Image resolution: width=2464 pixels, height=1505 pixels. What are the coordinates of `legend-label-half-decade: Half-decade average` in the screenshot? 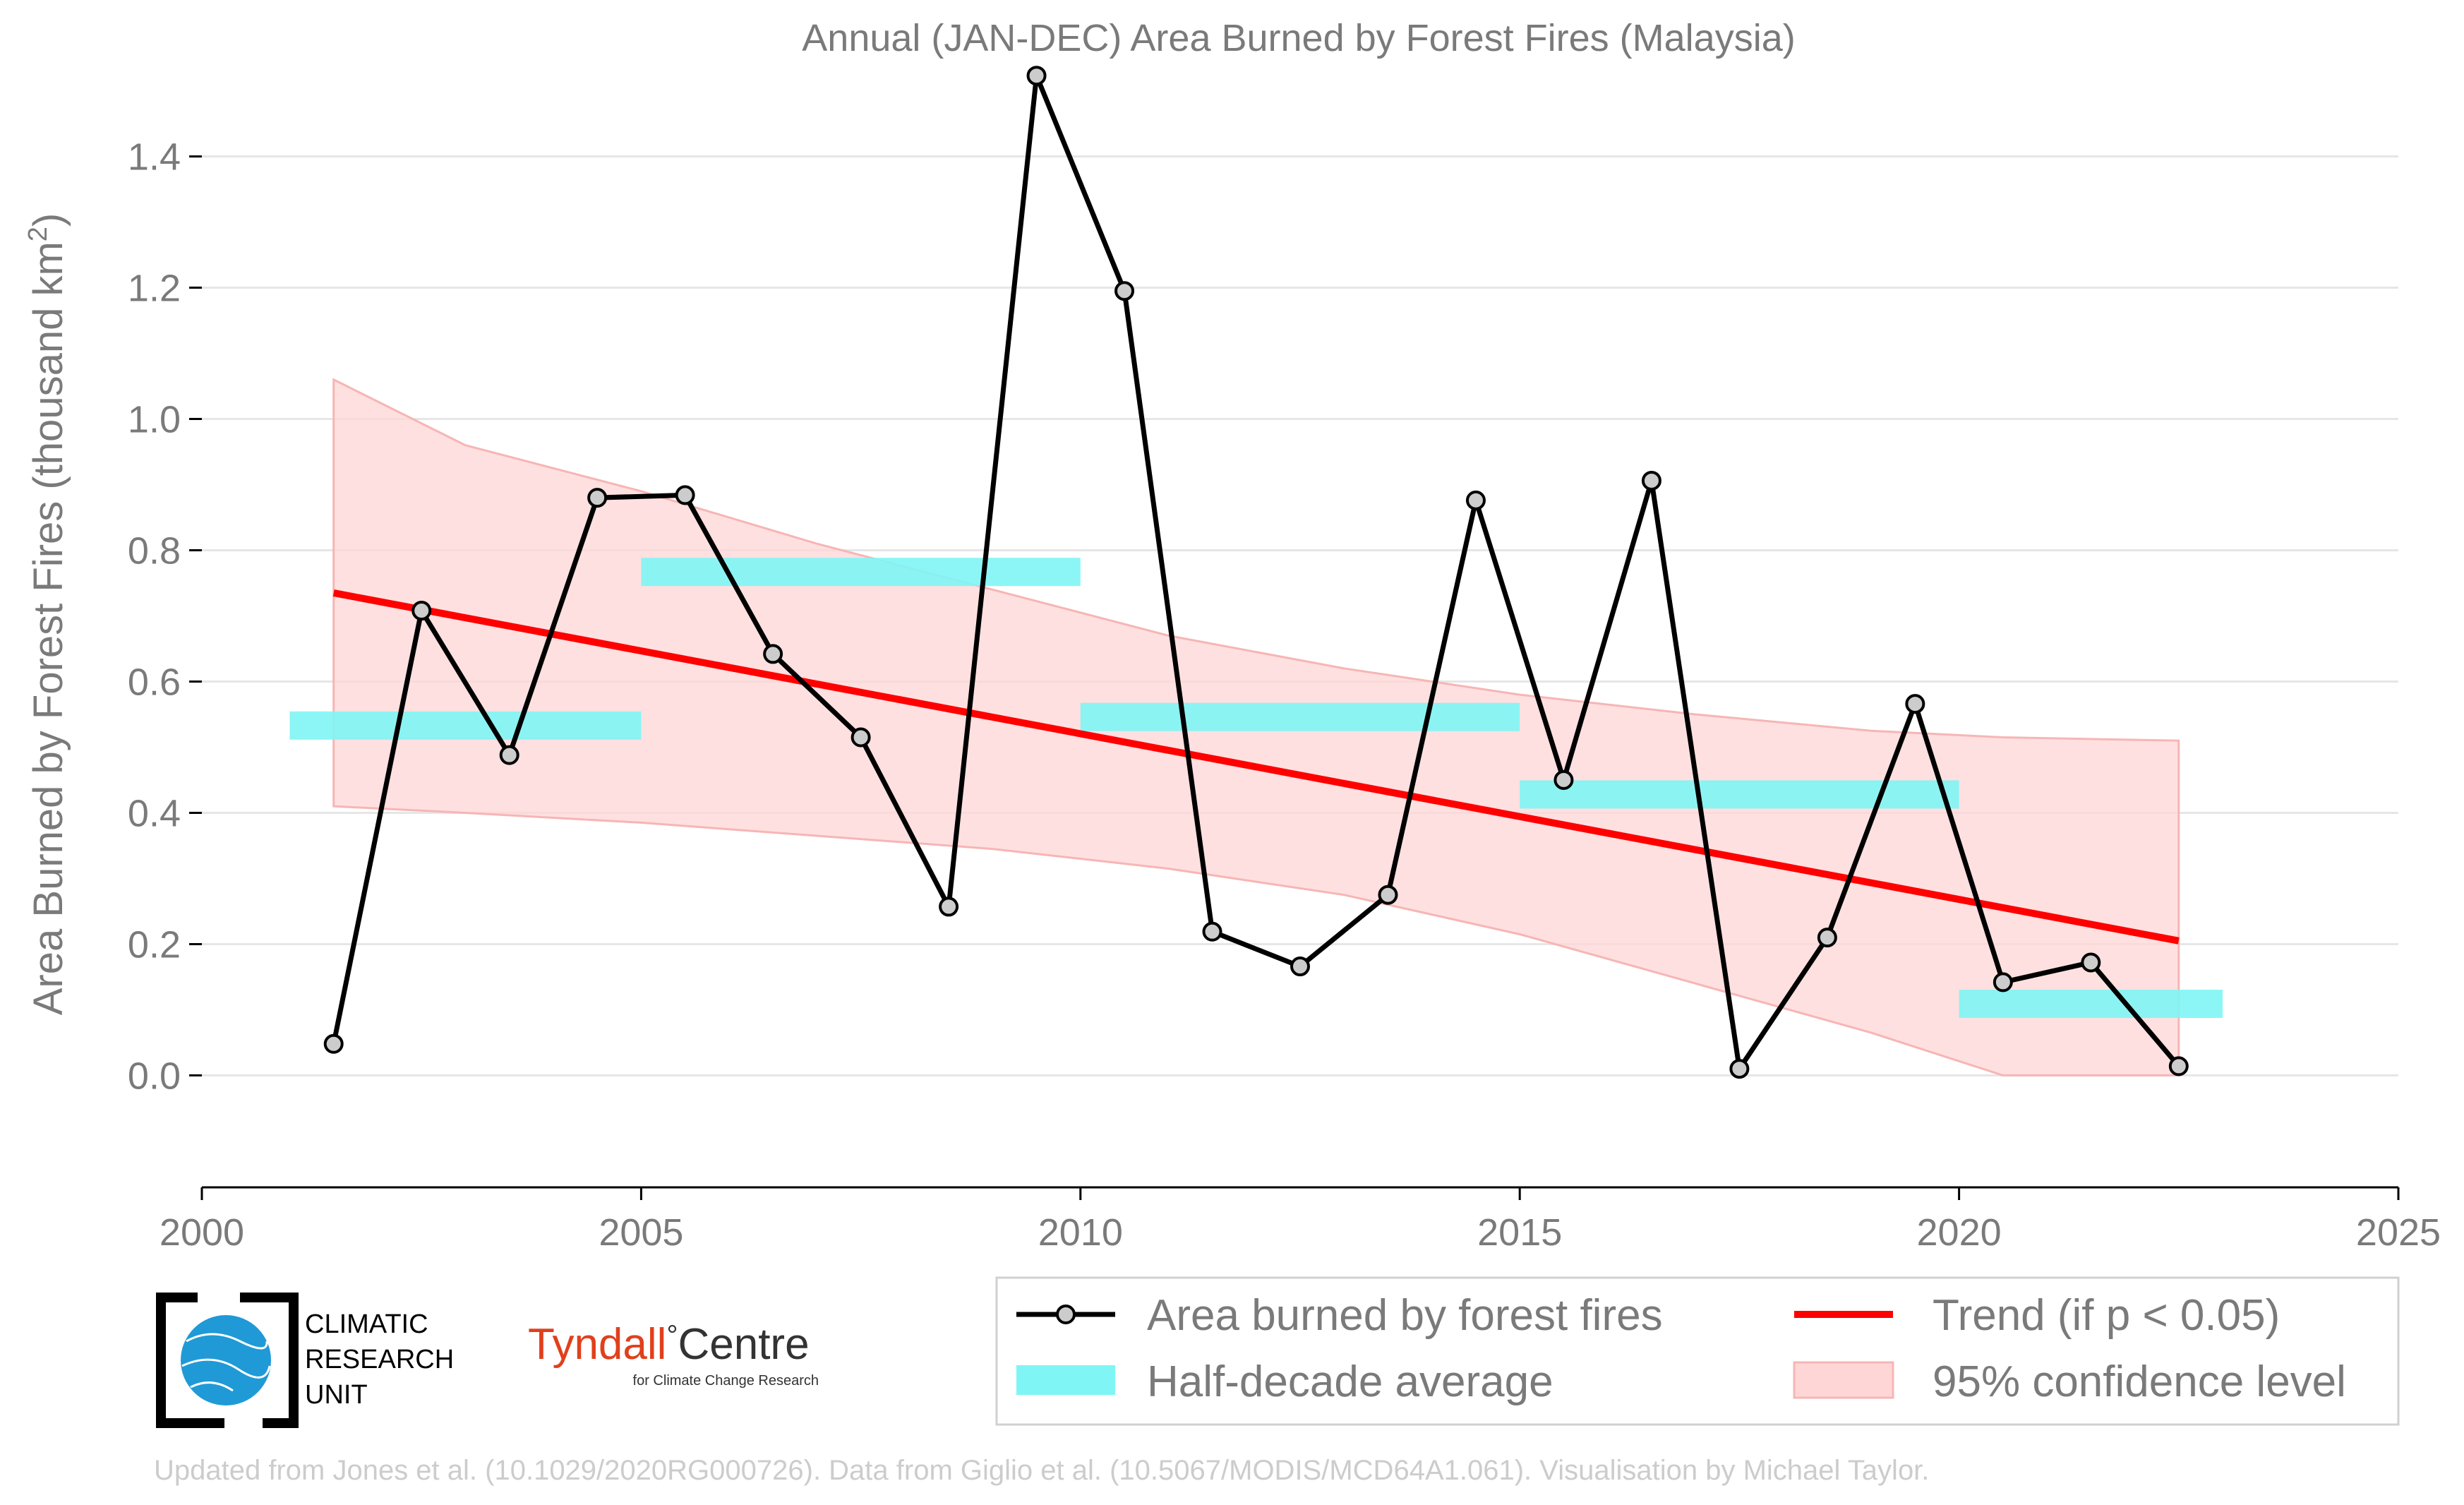 It's located at (1350, 1381).